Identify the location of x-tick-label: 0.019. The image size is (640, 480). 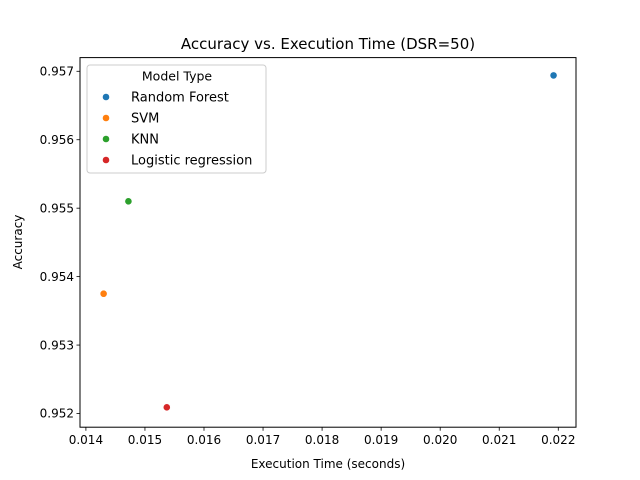
(381, 440).